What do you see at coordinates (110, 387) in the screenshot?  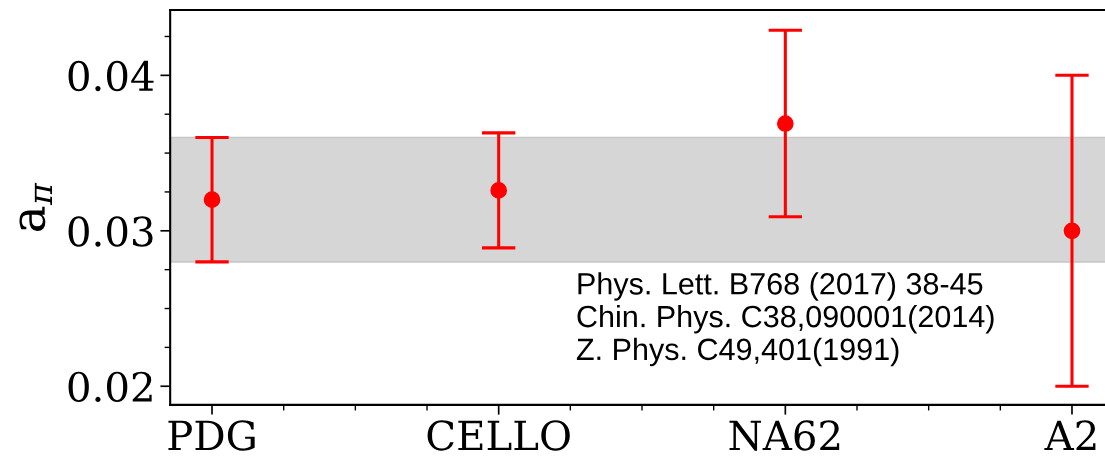 I see `y-tick-label: 0.02` at bounding box center [110, 387].